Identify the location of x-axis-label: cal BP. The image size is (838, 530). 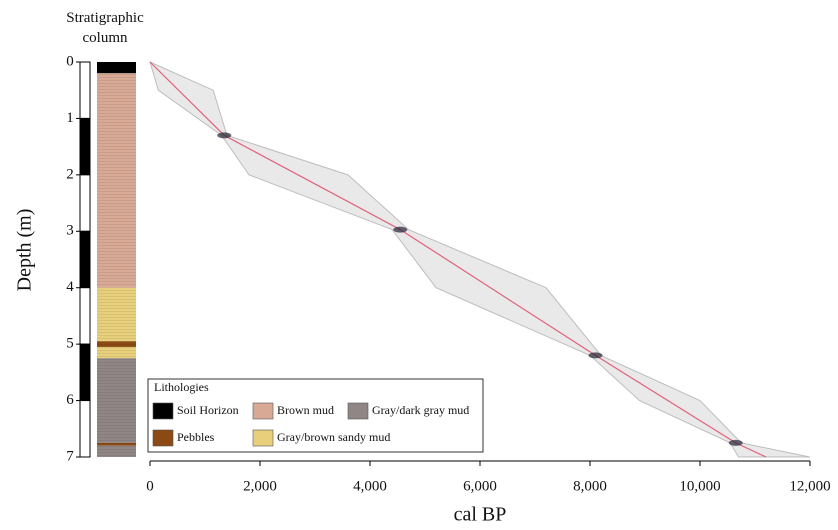
(480, 515).